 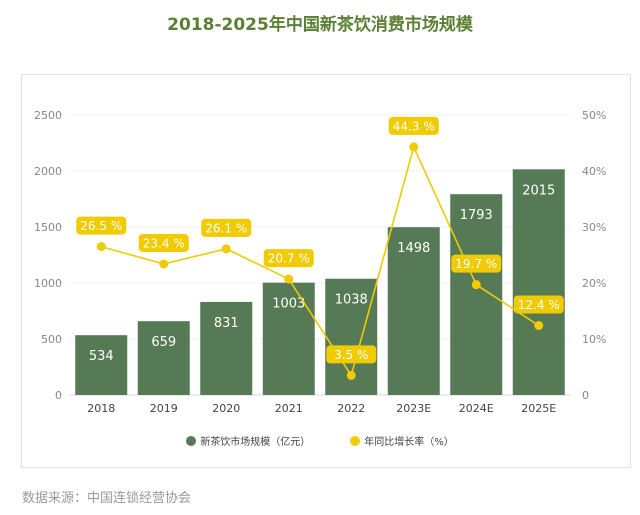 What do you see at coordinates (226, 323) in the screenshot?
I see `bar-value-label: 831` at bounding box center [226, 323].